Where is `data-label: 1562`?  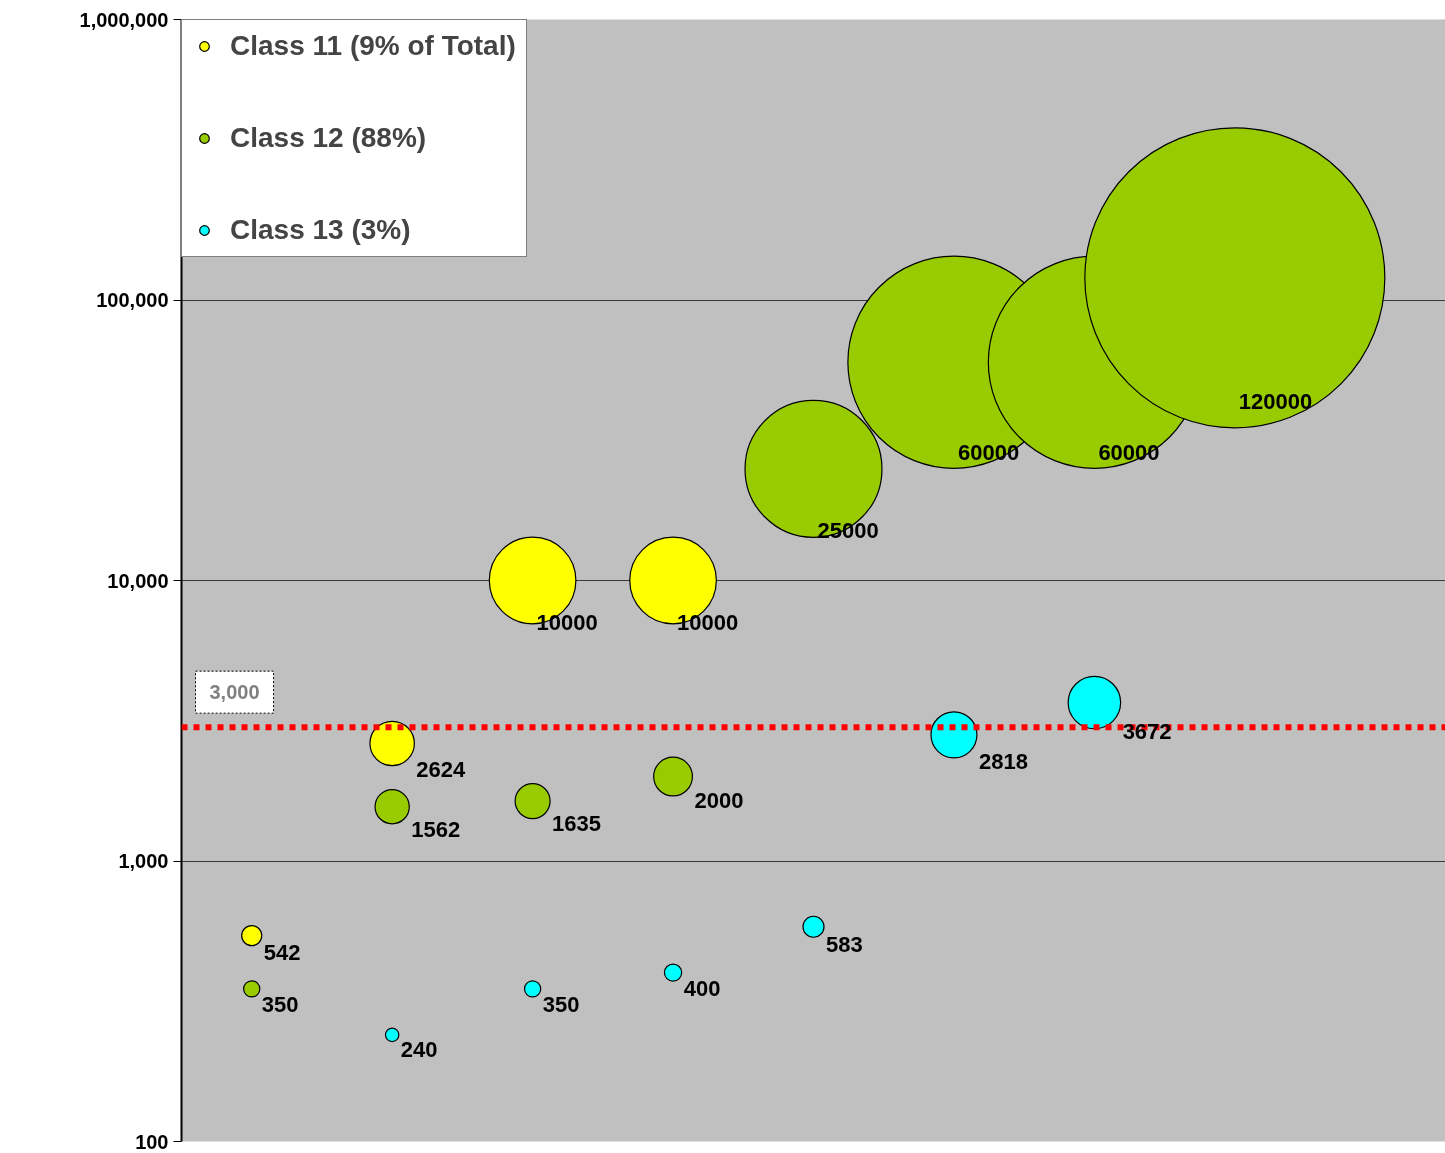
data-label: 1562 is located at coordinates (436, 829).